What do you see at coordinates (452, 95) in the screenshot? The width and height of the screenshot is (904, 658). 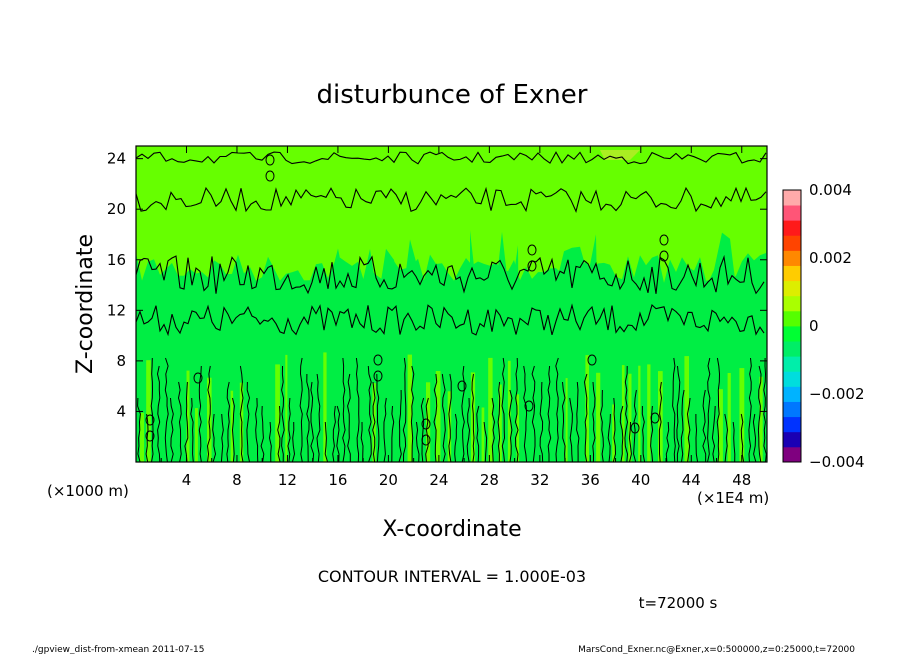 I see `chart-title: disturbunce of Exner` at bounding box center [452, 95].